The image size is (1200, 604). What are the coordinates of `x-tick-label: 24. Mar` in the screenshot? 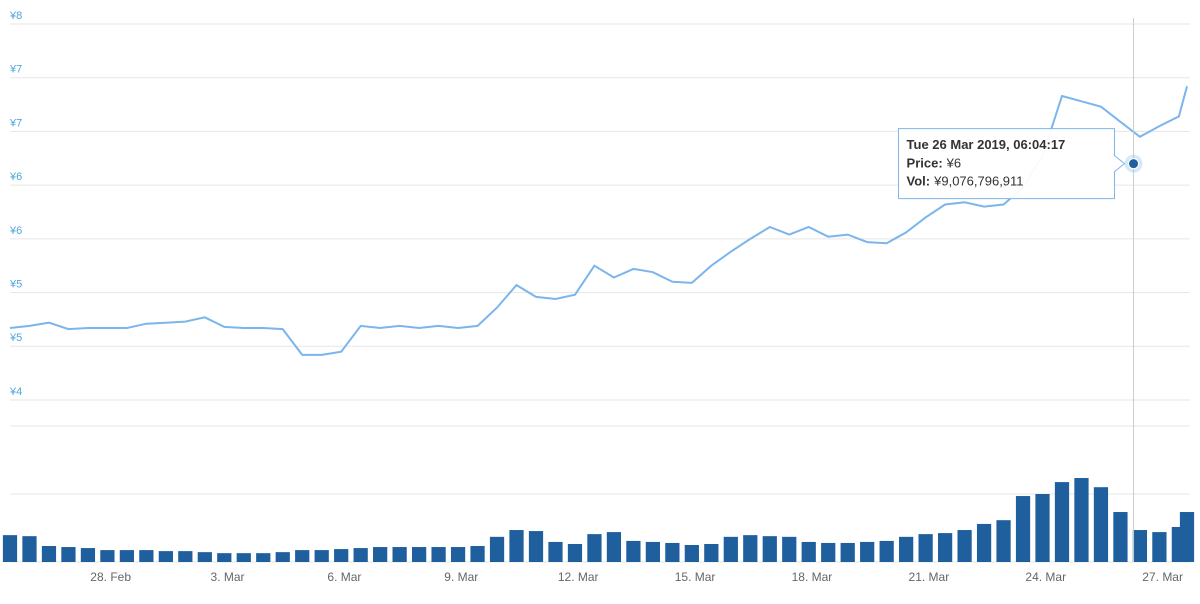 It's located at (1045, 577).